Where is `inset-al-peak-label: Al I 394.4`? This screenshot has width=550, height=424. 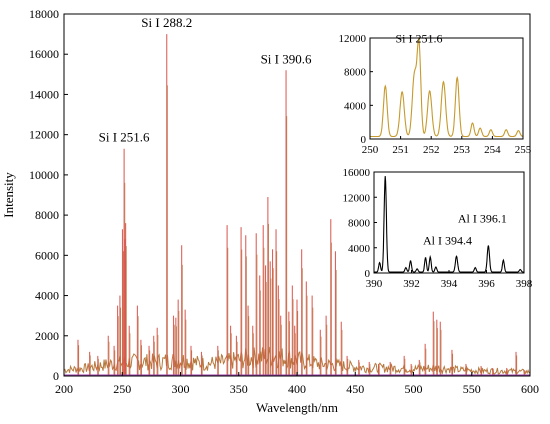
inset-al-peak-label: Al I 394.4 is located at coordinates (447, 241).